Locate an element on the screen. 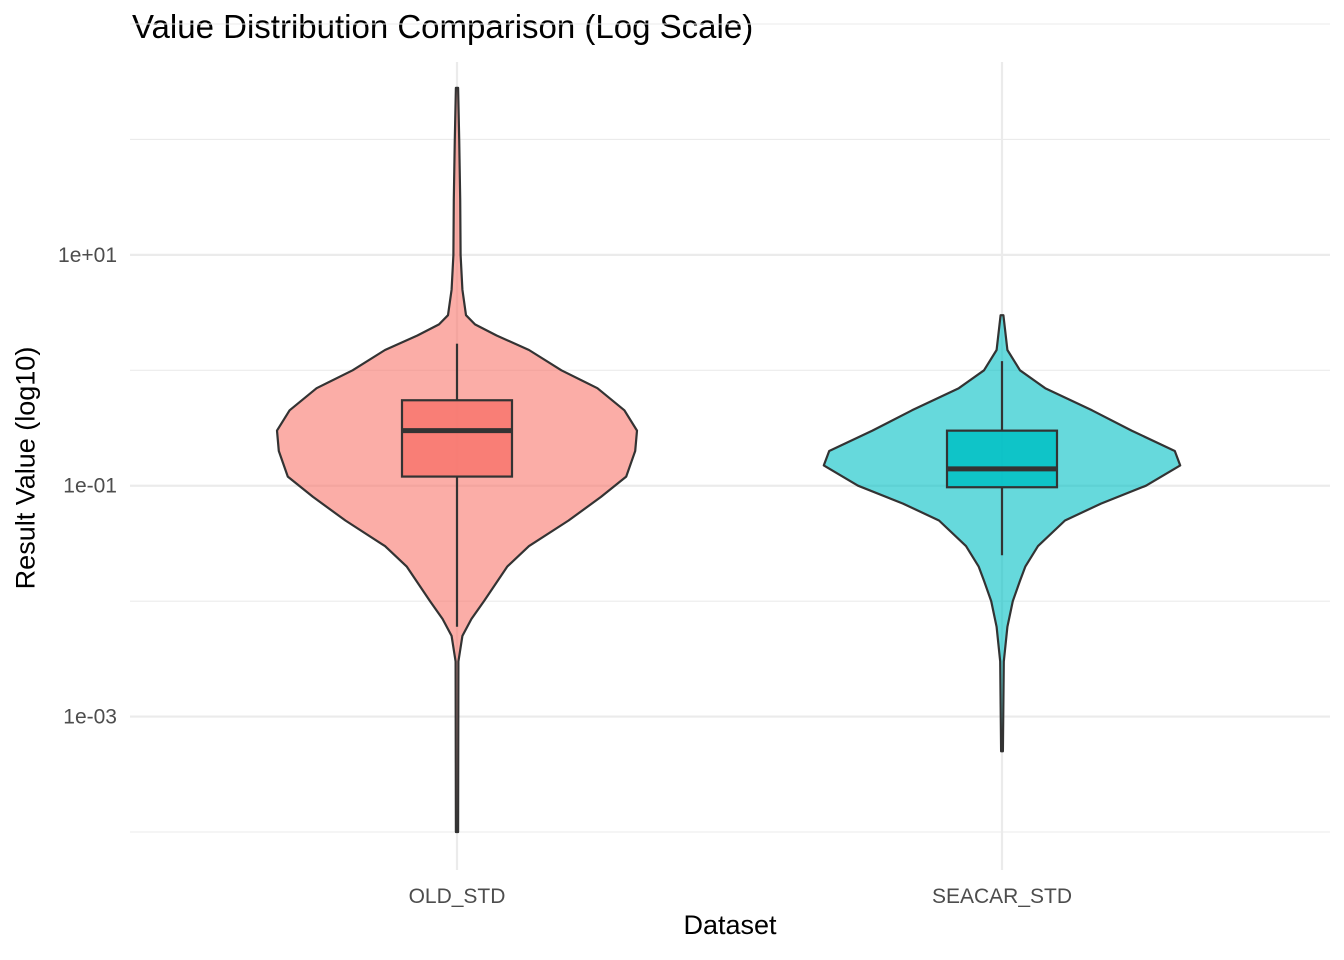 The image size is (1344, 960). x-tick-label: OLD_STD is located at coordinates (457, 896).